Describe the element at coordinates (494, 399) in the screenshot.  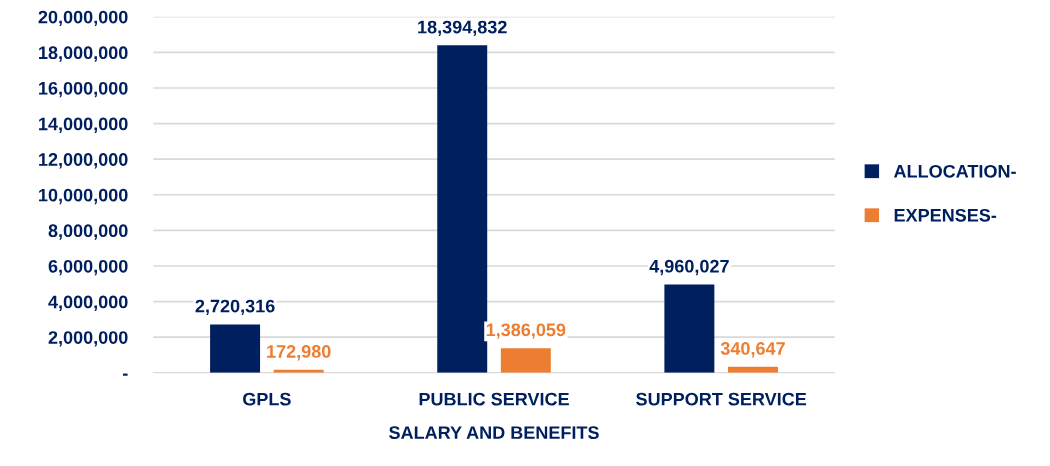
I see `x-tick-label: PUBLIC SERVICE` at that location.